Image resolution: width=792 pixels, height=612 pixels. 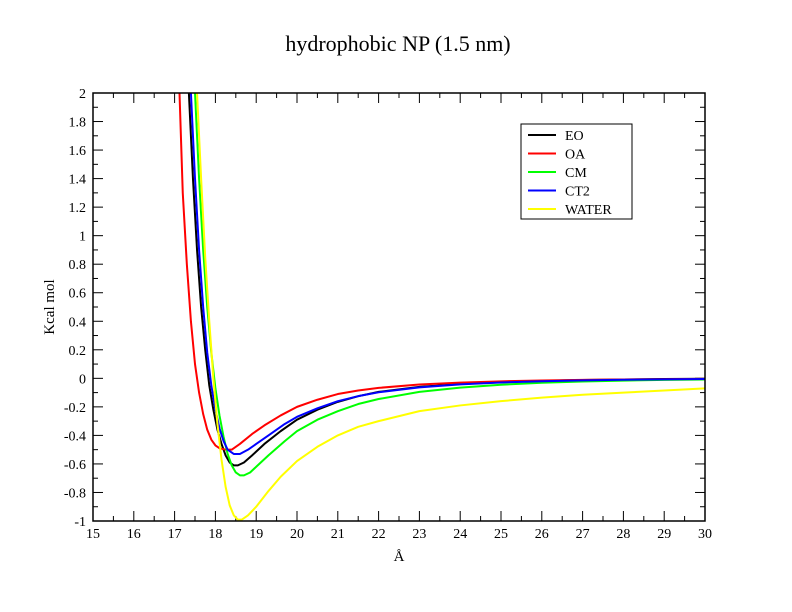 I want to click on y-tick-label: 0.2, so click(x=78, y=351).